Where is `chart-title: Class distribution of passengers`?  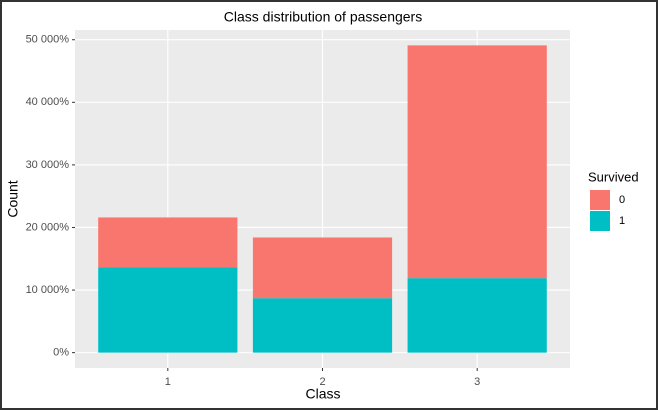 chart-title: Class distribution of passengers is located at coordinates (323, 17).